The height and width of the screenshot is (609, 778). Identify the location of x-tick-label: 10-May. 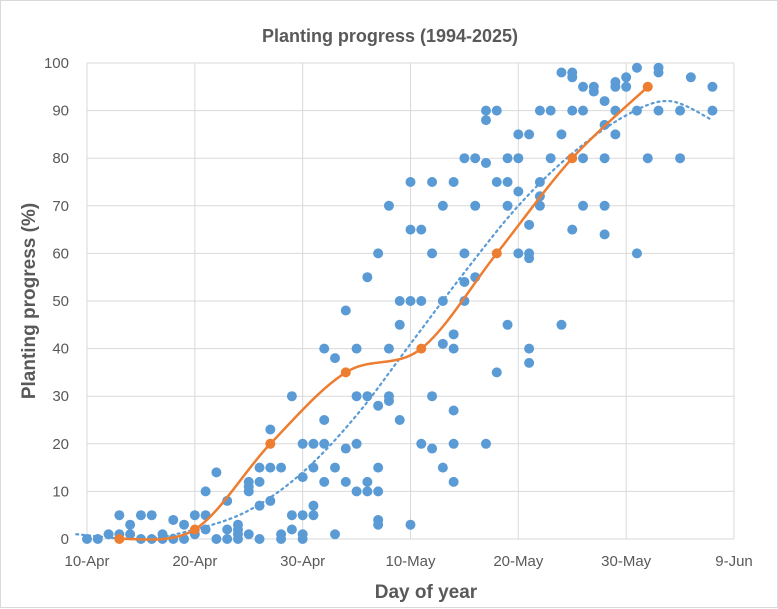
(410, 561).